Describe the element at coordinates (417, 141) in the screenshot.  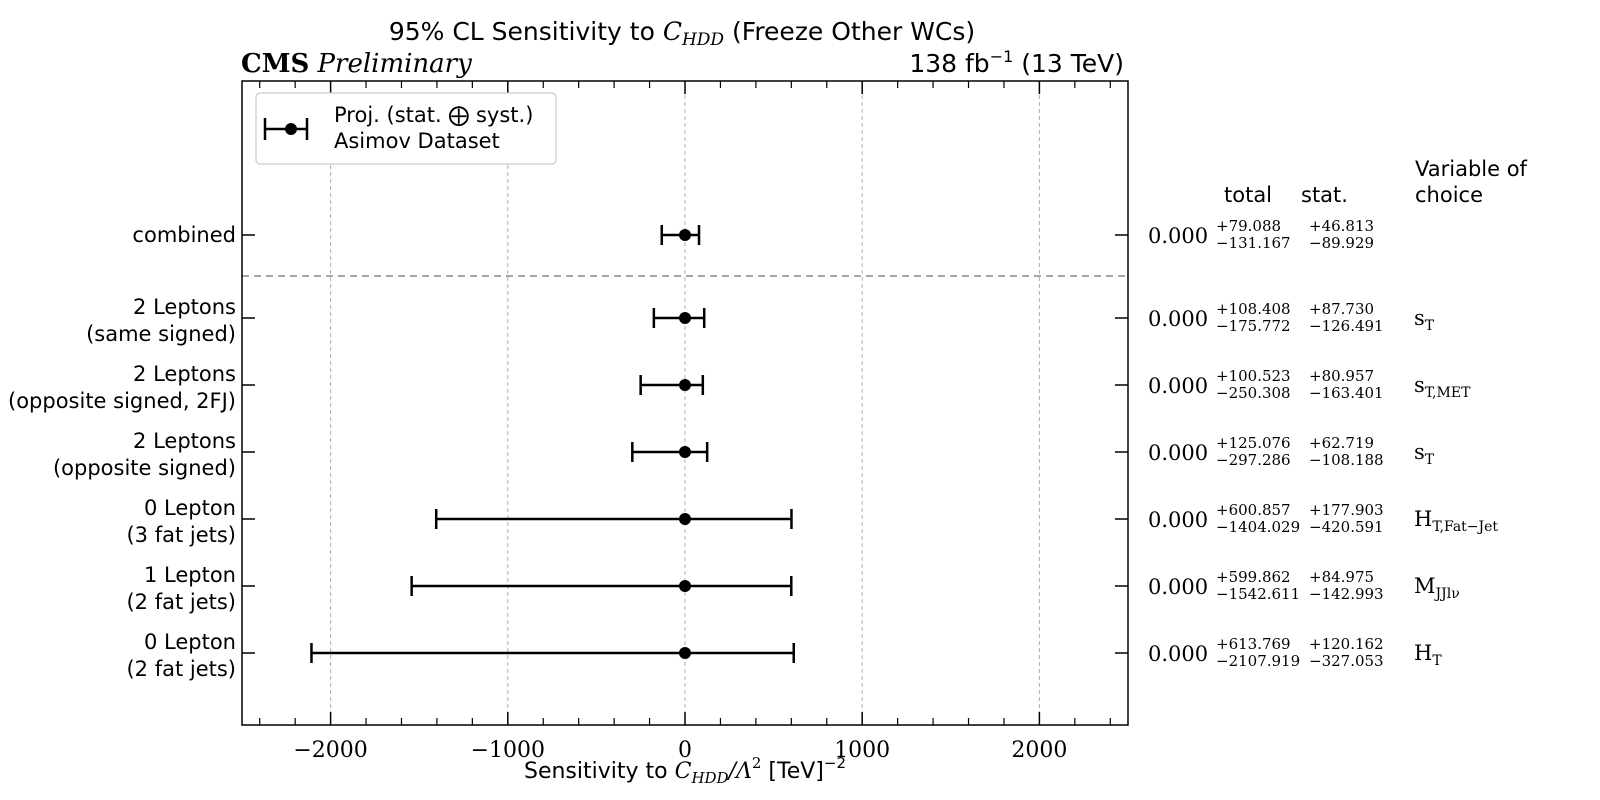
I see `legend-label-line2: Asimov Dataset` at that location.